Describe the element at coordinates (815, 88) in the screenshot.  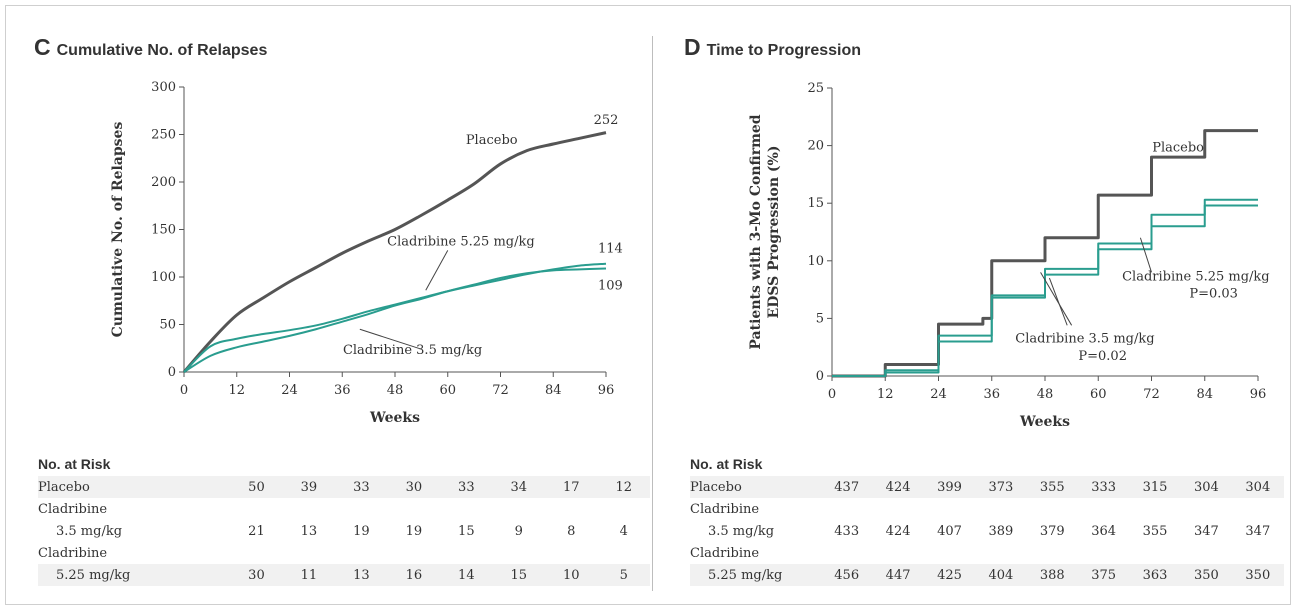
I see `y-tick-label-25: 25` at that location.